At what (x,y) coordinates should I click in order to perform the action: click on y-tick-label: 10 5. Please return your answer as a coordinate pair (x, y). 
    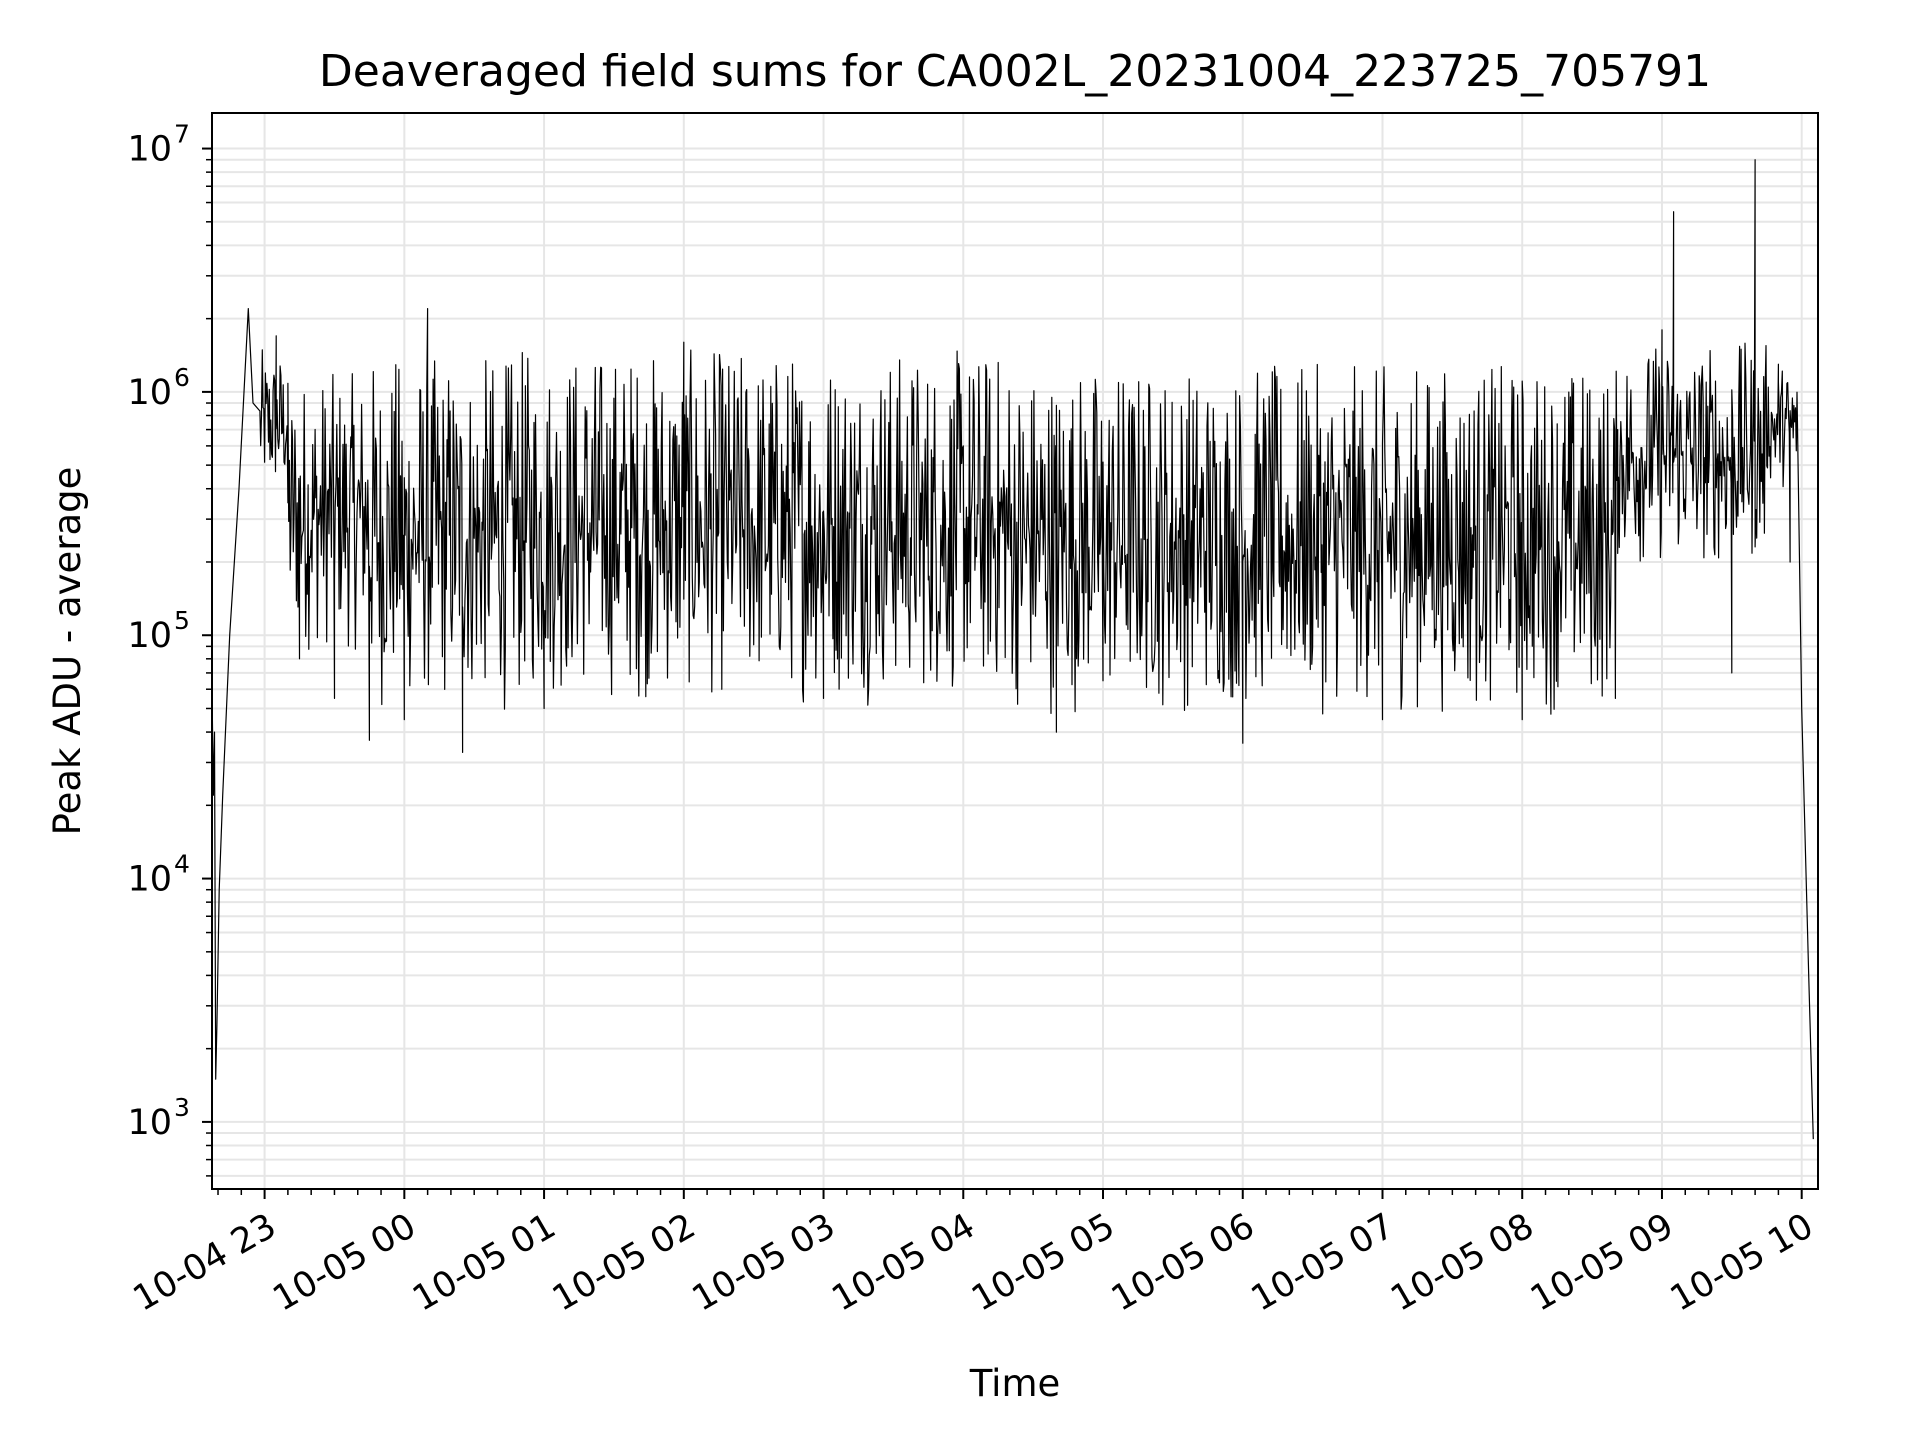
    Looking at the image, I should click on (158, 631).